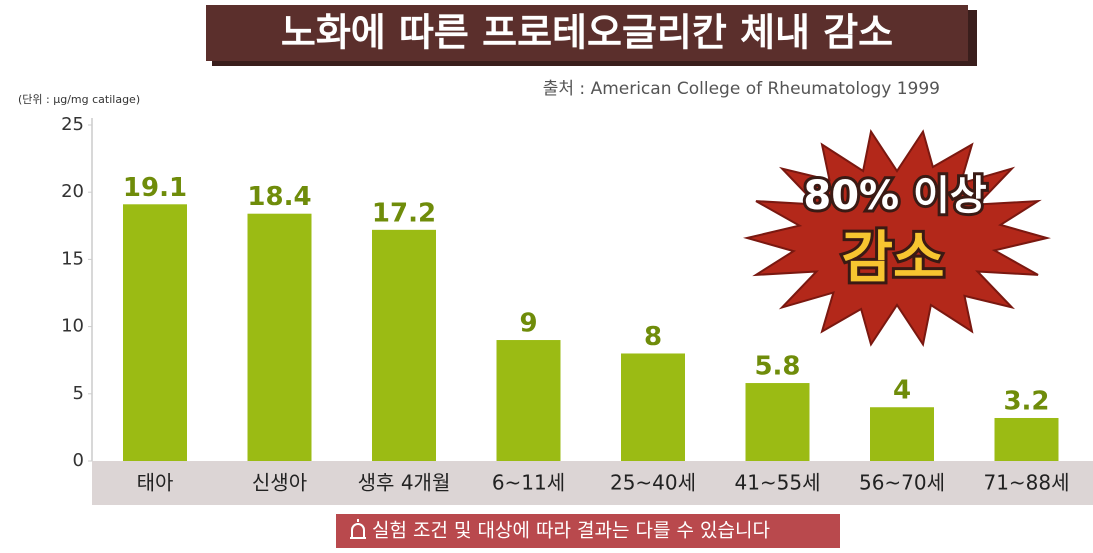 This screenshot has width=1093, height=553. I want to click on x-tick-label: 41~55세, so click(777, 483).